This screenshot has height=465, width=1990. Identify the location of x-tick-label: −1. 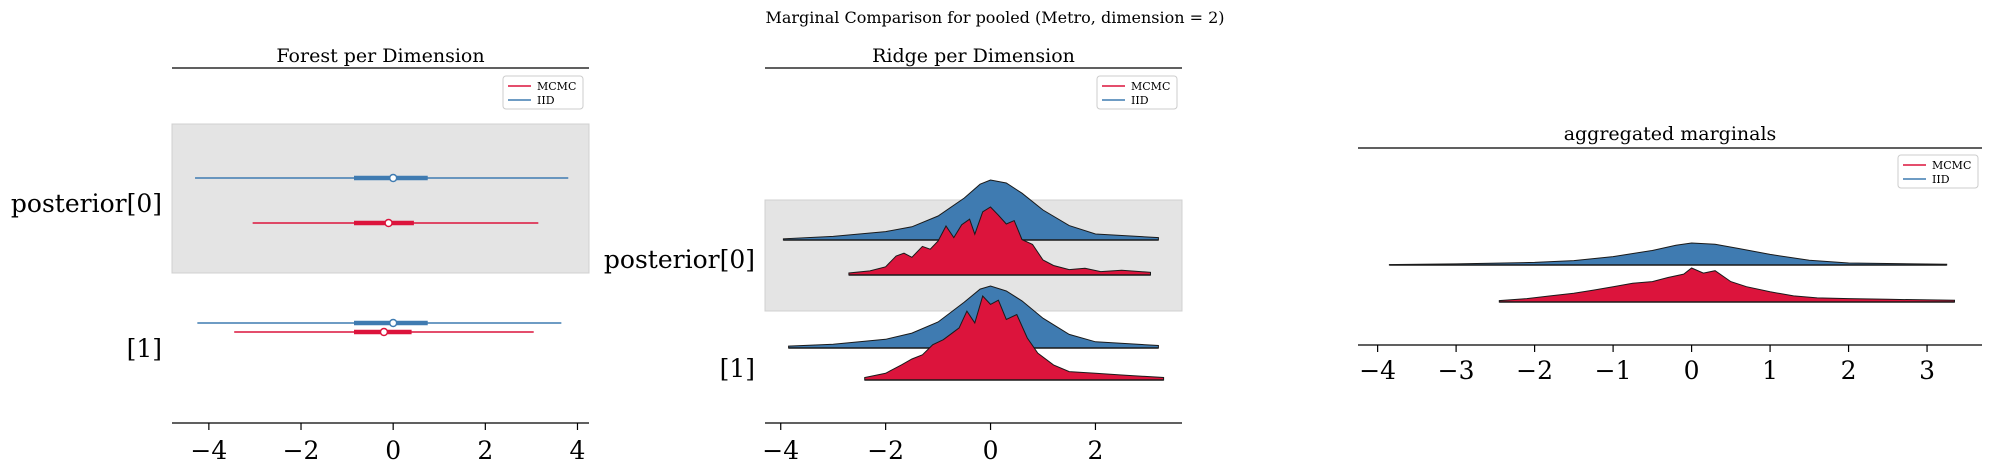
(1613, 370).